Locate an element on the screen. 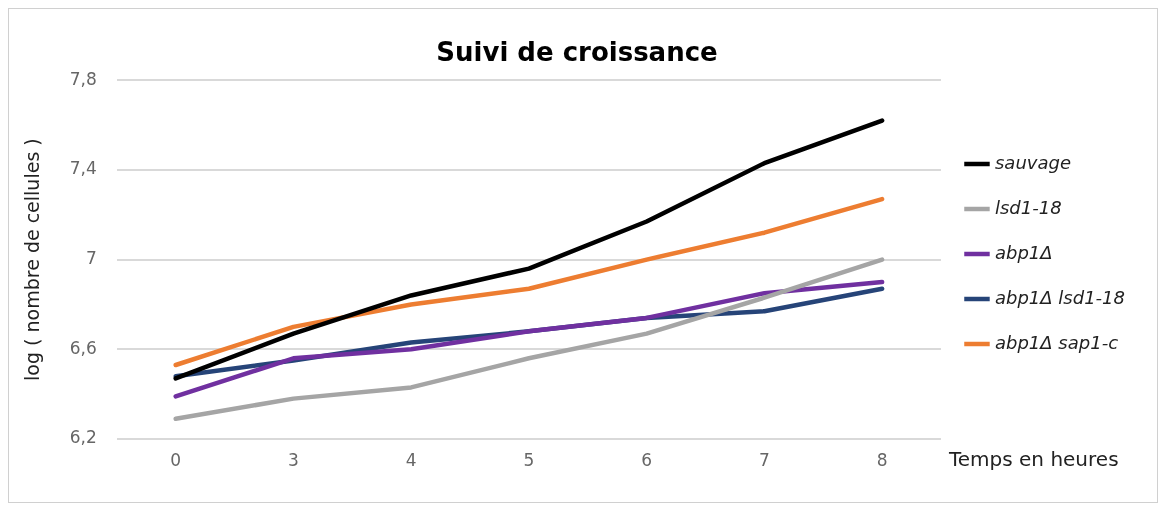  y-tick-label: 7,4 is located at coordinates (83, 168).